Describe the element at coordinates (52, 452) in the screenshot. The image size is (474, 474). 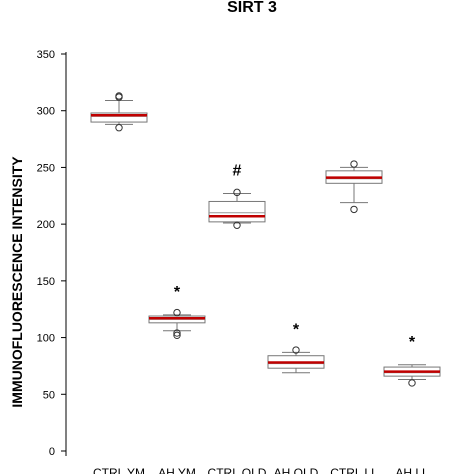
I see `y-tick-label: 0` at that location.